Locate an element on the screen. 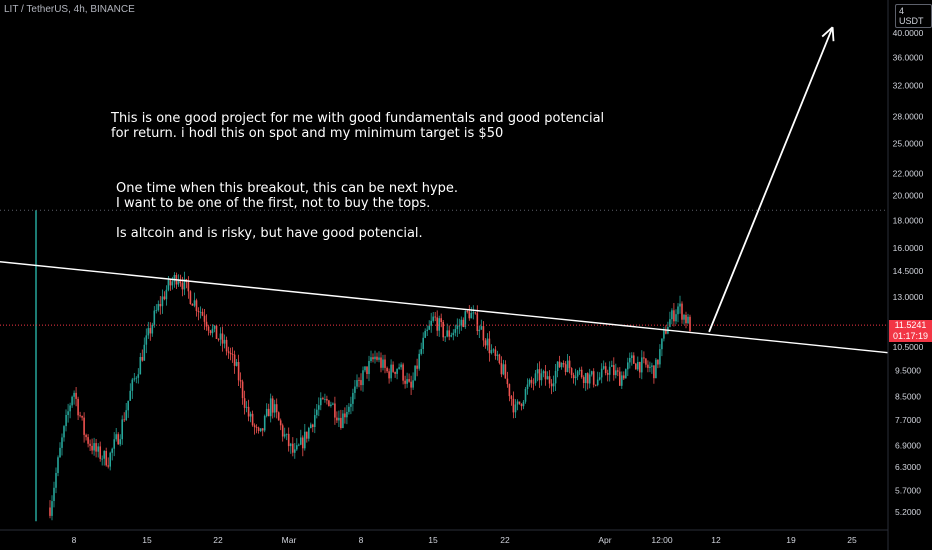  currency-selector: 4 USDT is located at coordinates (913, 16).